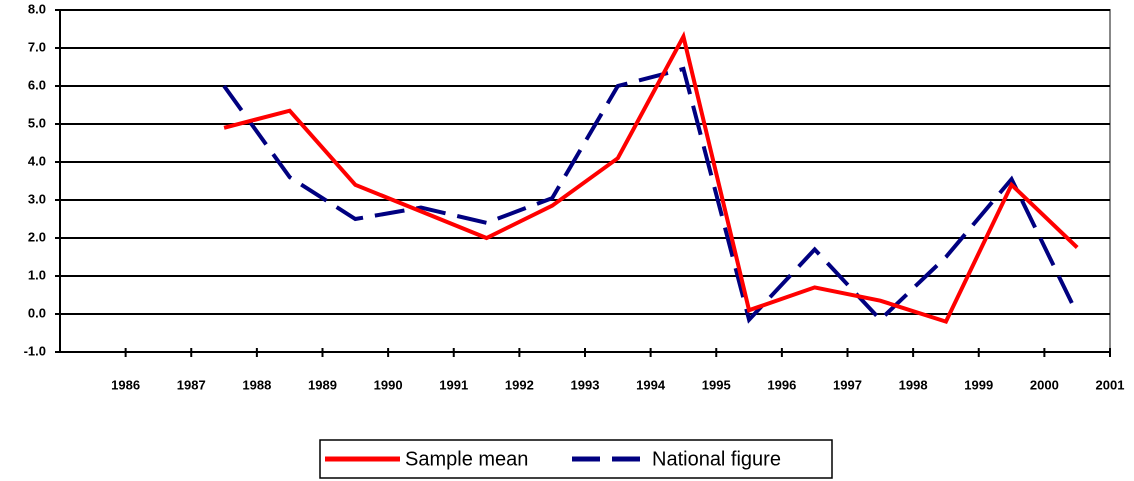  Describe the element at coordinates (37, 46) in the screenshot. I see `y-tick-label: 7.0` at that location.